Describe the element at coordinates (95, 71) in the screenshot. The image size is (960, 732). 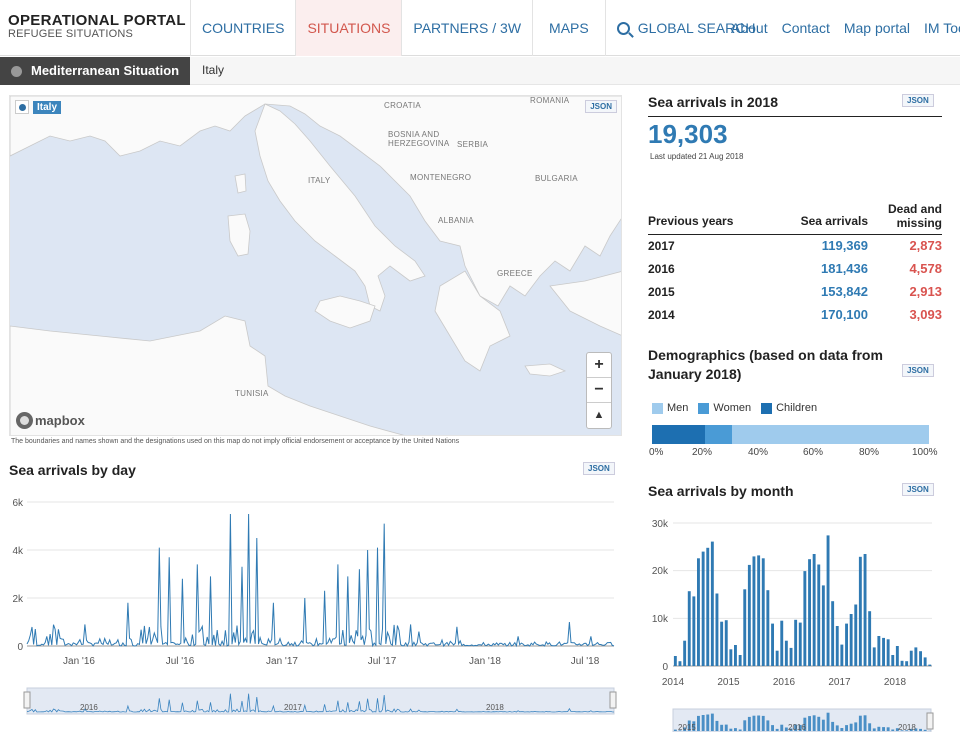
I see `breadcrumb-situation: Mediterranean Situation` at that location.